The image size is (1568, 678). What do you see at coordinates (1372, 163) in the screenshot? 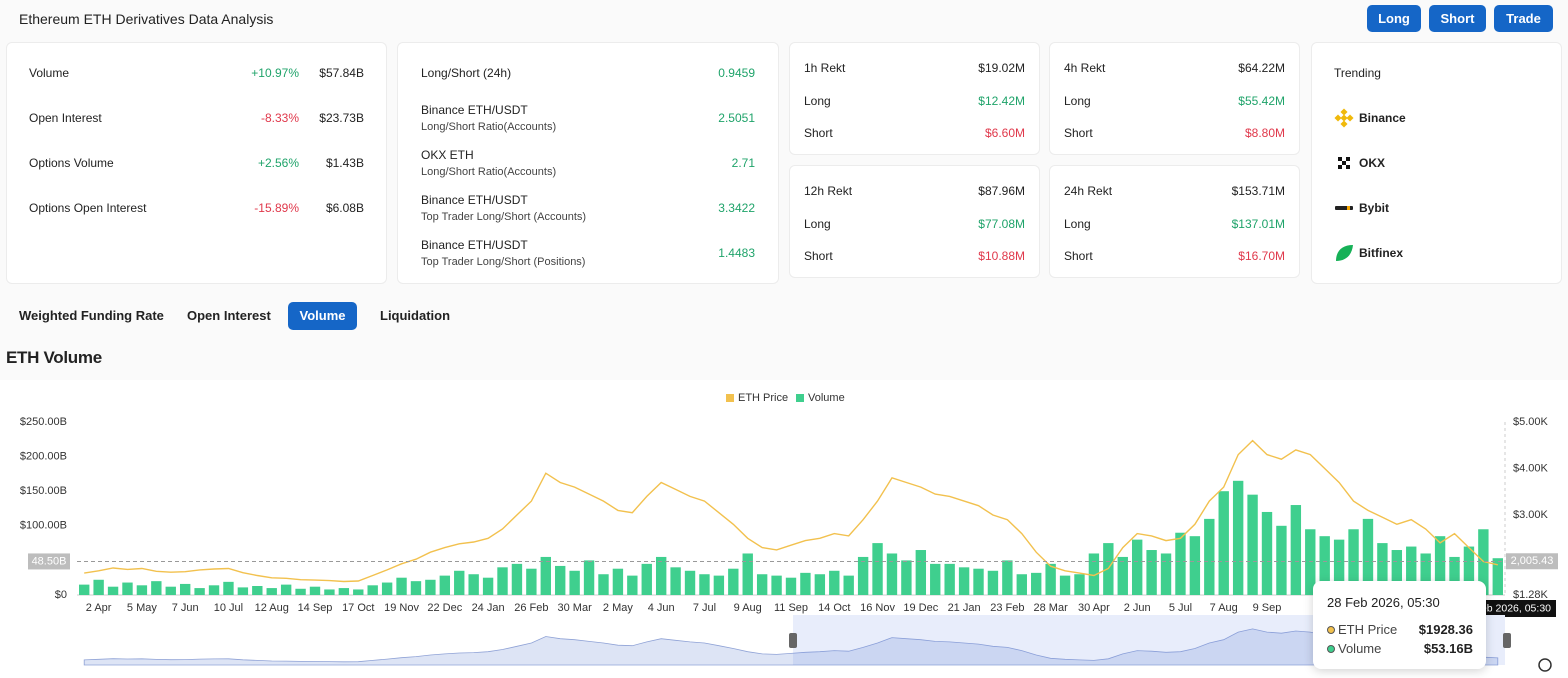
I see `exchange-name: OKX` at bounding box center [1372, 163].